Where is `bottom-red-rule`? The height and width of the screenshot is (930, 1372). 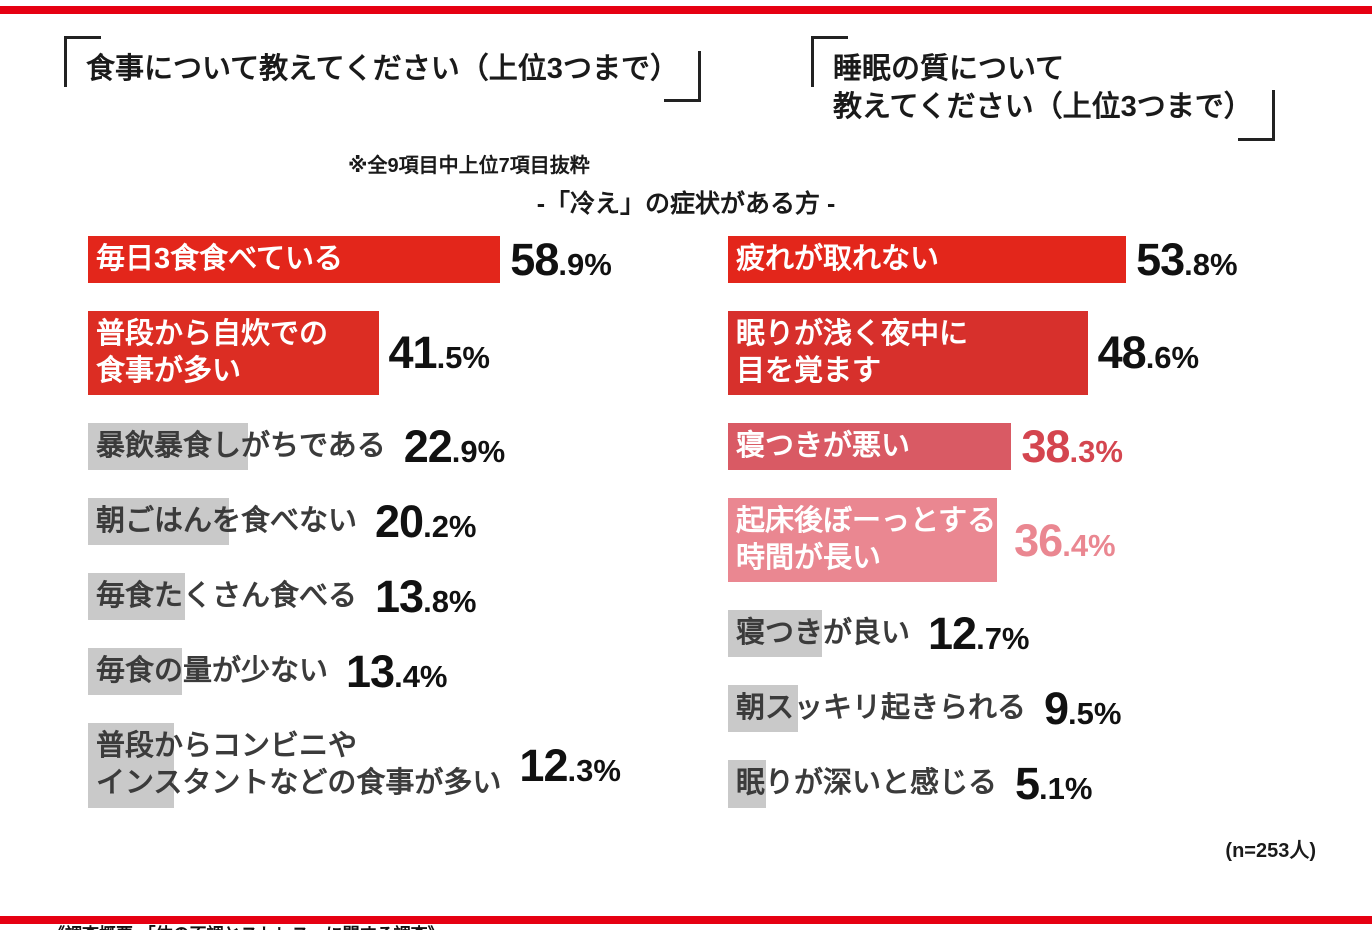
bottom-red-rule is located at coordinates (686, 920).